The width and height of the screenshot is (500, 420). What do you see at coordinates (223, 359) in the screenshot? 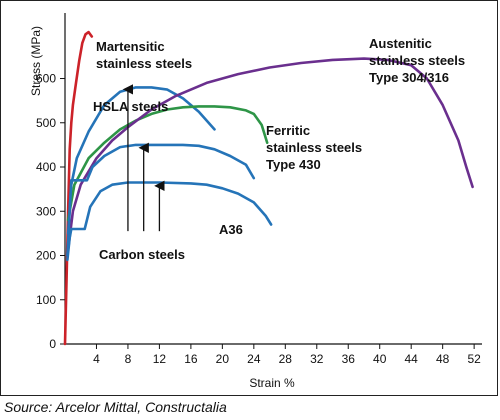
I see `x-tick-label: 20` at bounding box center [223, 359].